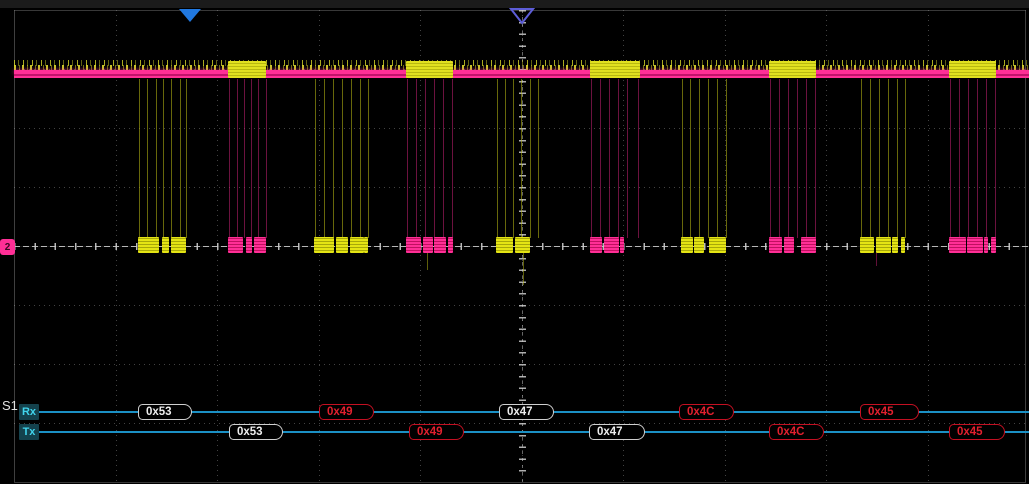 The image size is (1029, 484). I want to click on decode-bubble-rx: 0x4C, so click(706, 412).